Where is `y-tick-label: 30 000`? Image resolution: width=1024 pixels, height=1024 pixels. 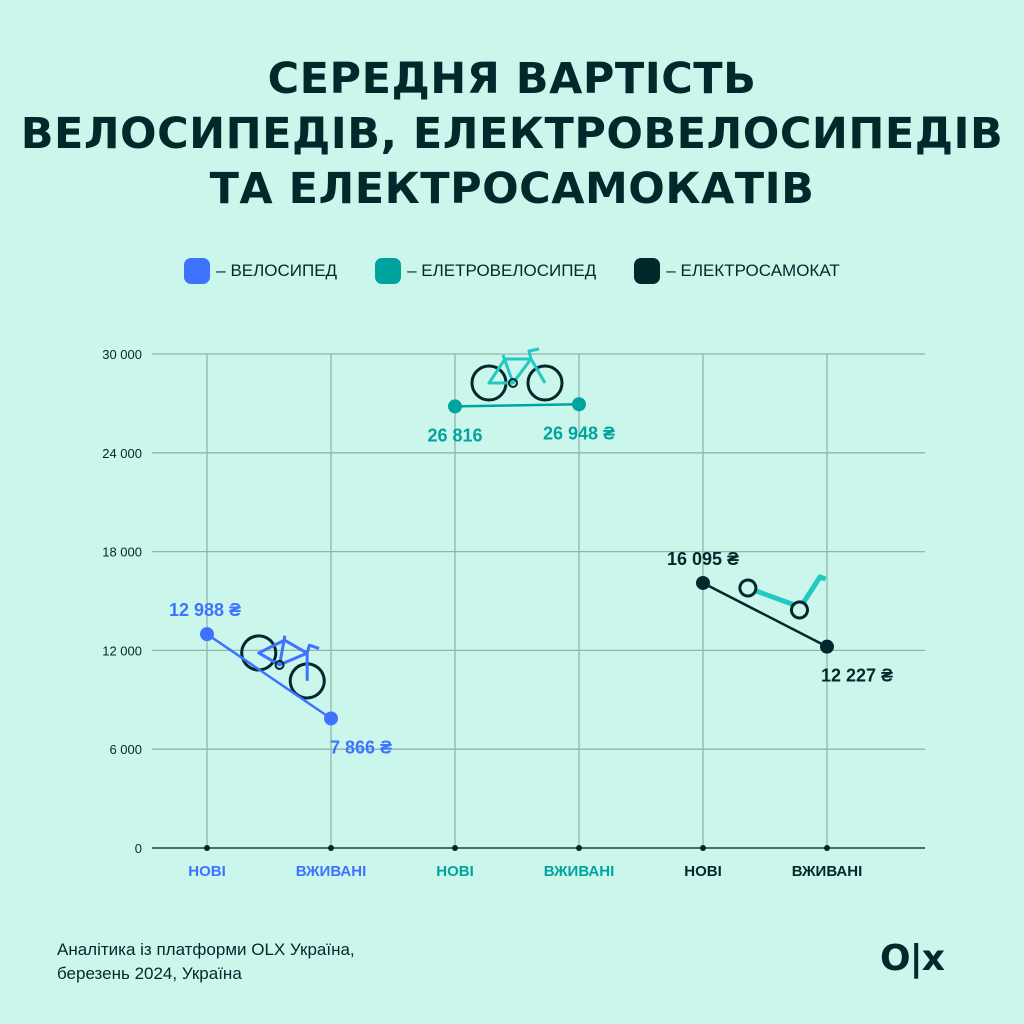
y-tick-label: 30 000 is located at coordinates (122, 354).